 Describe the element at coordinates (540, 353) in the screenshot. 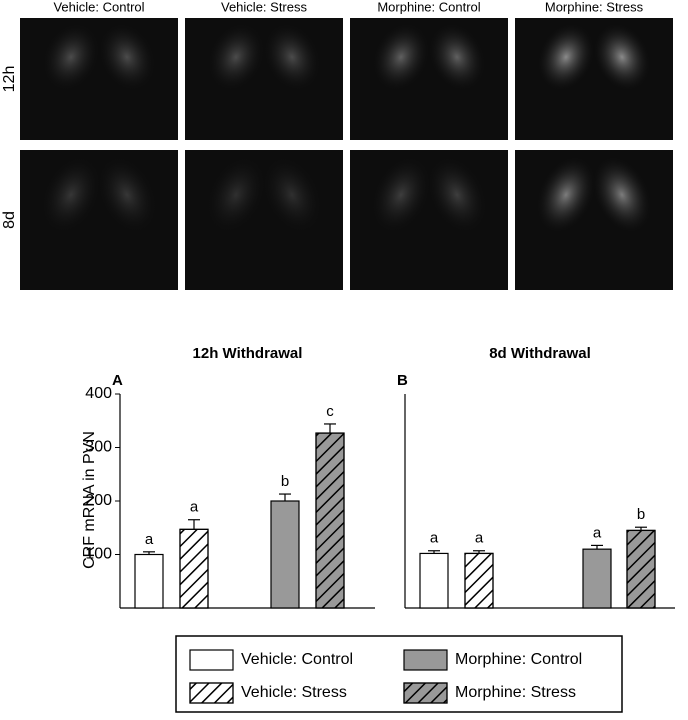

I see `chart-title: 8d Withdrawal` at that location.